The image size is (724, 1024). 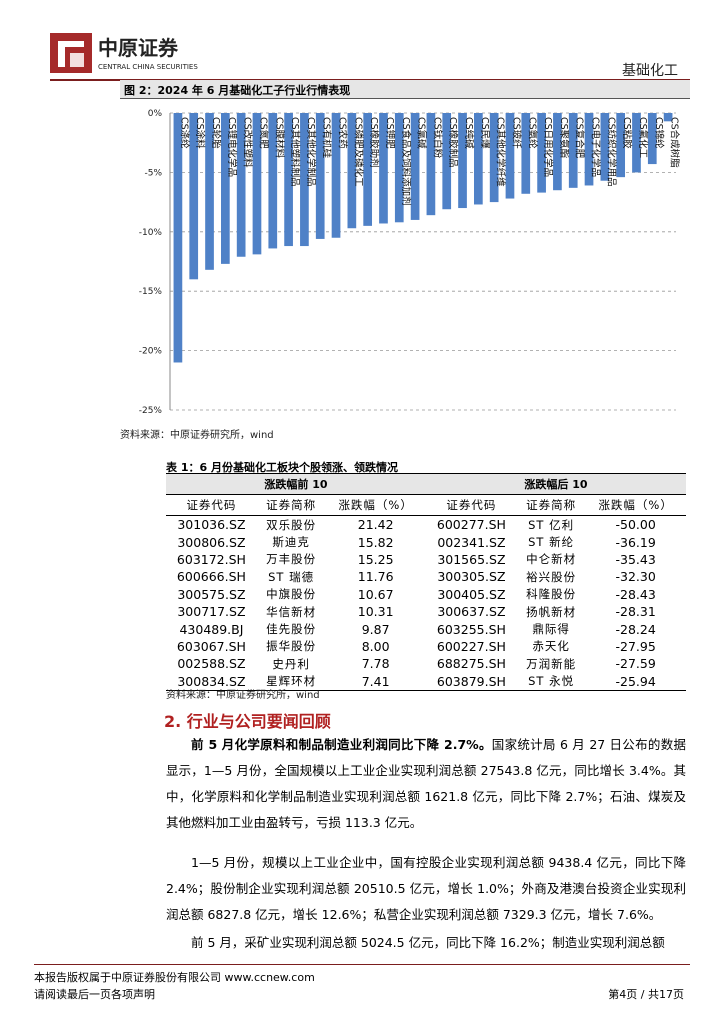 I want to click on y-tick-label: -5%, so click(x=153, y=173).